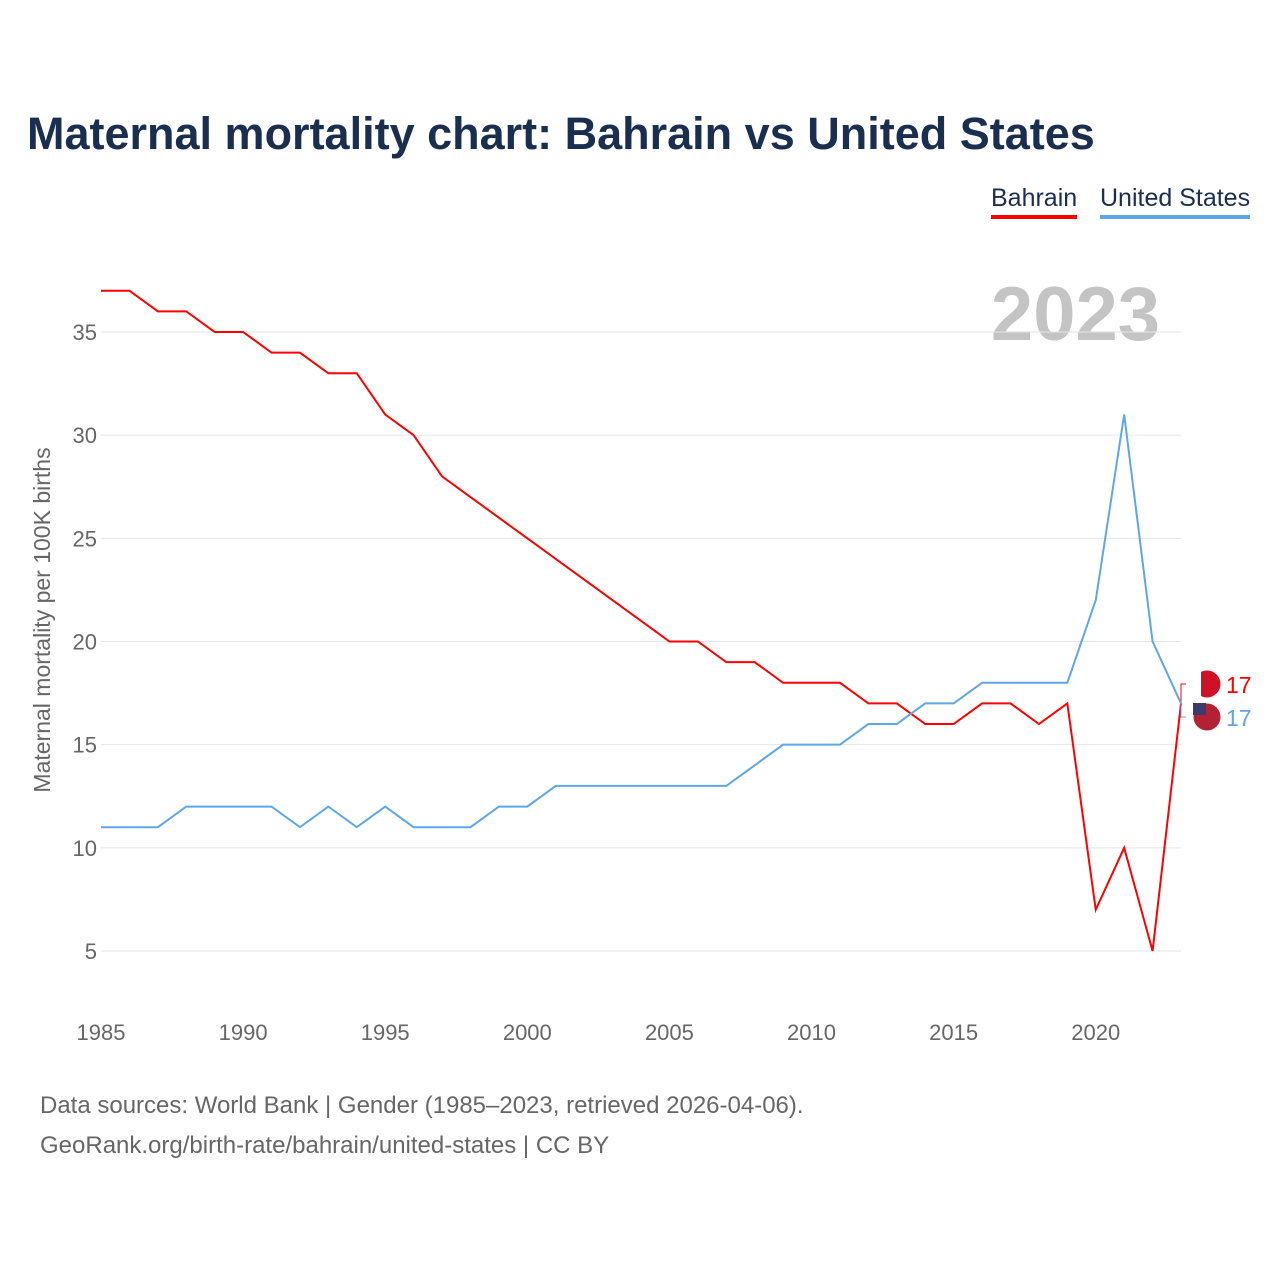 This screenshot has height=1280, width=1280. I want to click on y-tick-label: 15, so click(85, 745).